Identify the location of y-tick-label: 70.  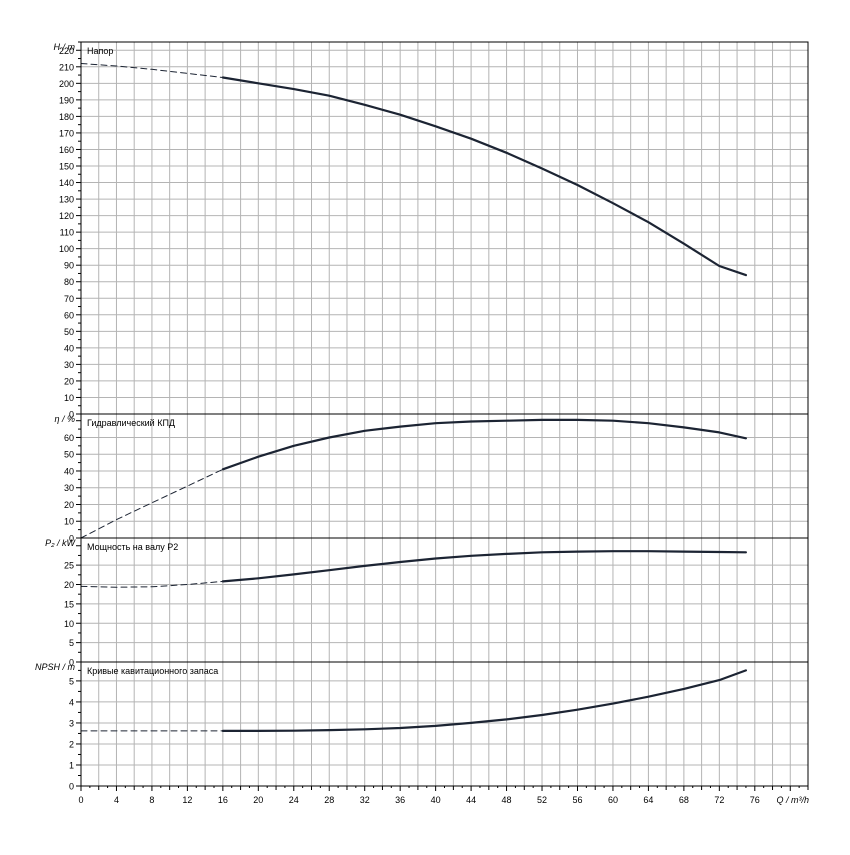
(69, 299).